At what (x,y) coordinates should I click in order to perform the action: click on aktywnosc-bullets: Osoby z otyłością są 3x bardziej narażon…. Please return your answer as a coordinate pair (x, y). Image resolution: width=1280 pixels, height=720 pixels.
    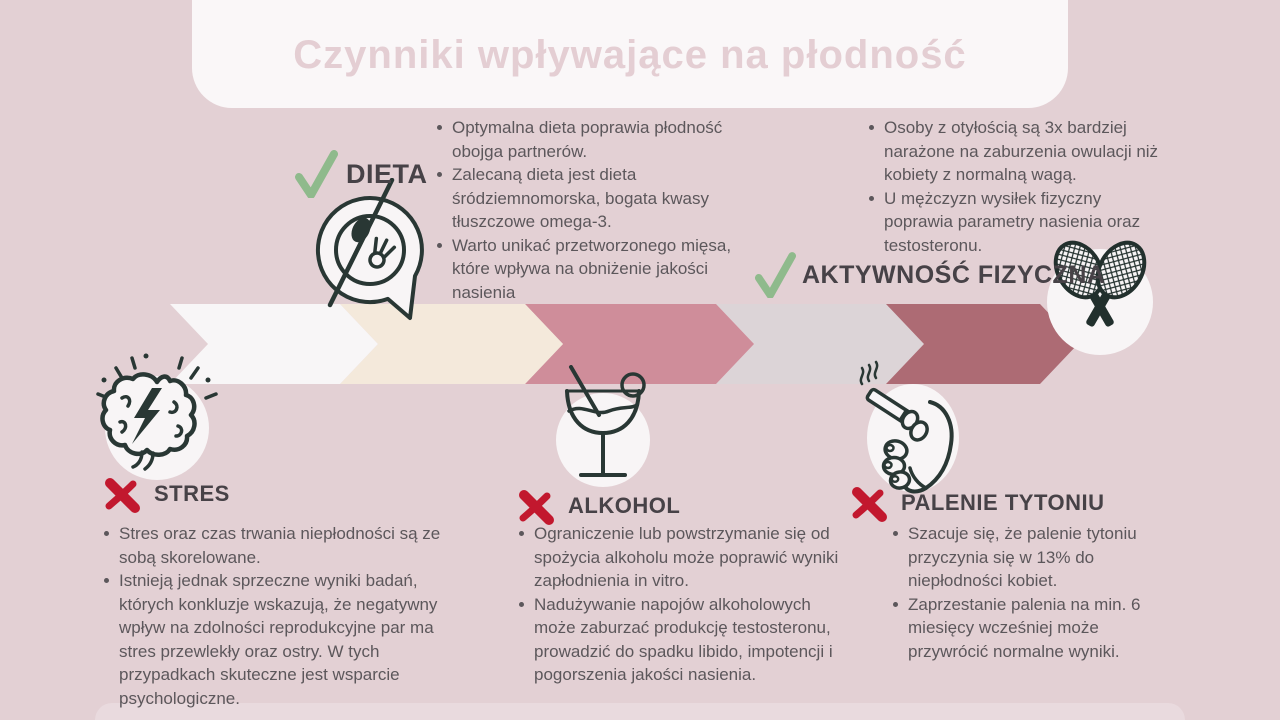
    Looking at the image, I should click on (1019, 186).